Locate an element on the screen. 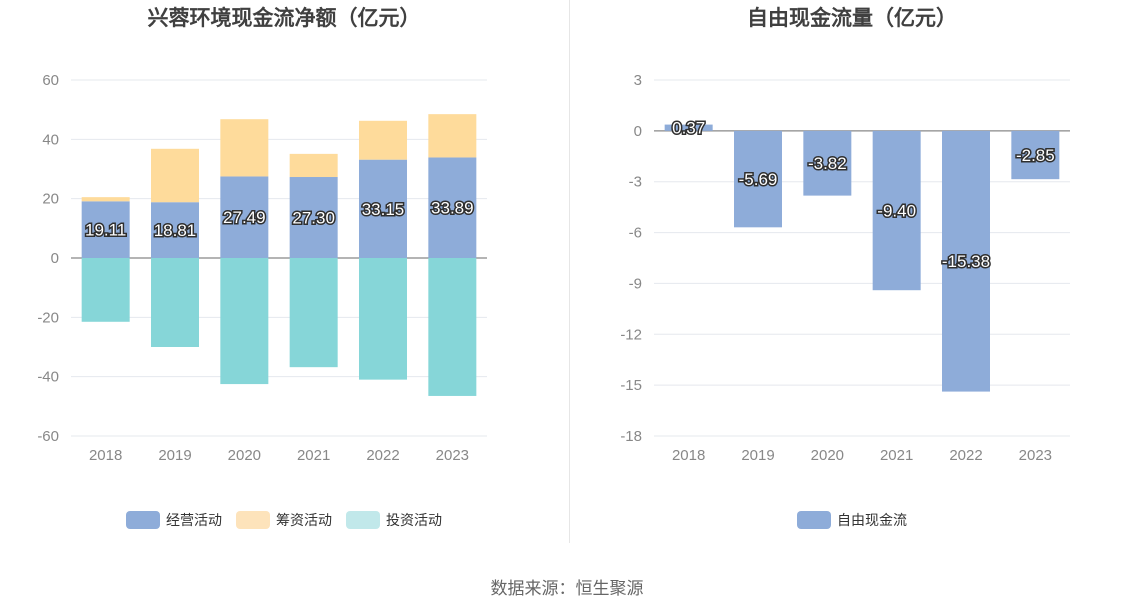 This screenshot has width=1134, height=612. y-tick-label: -6 is located at coordinates (635, 233).